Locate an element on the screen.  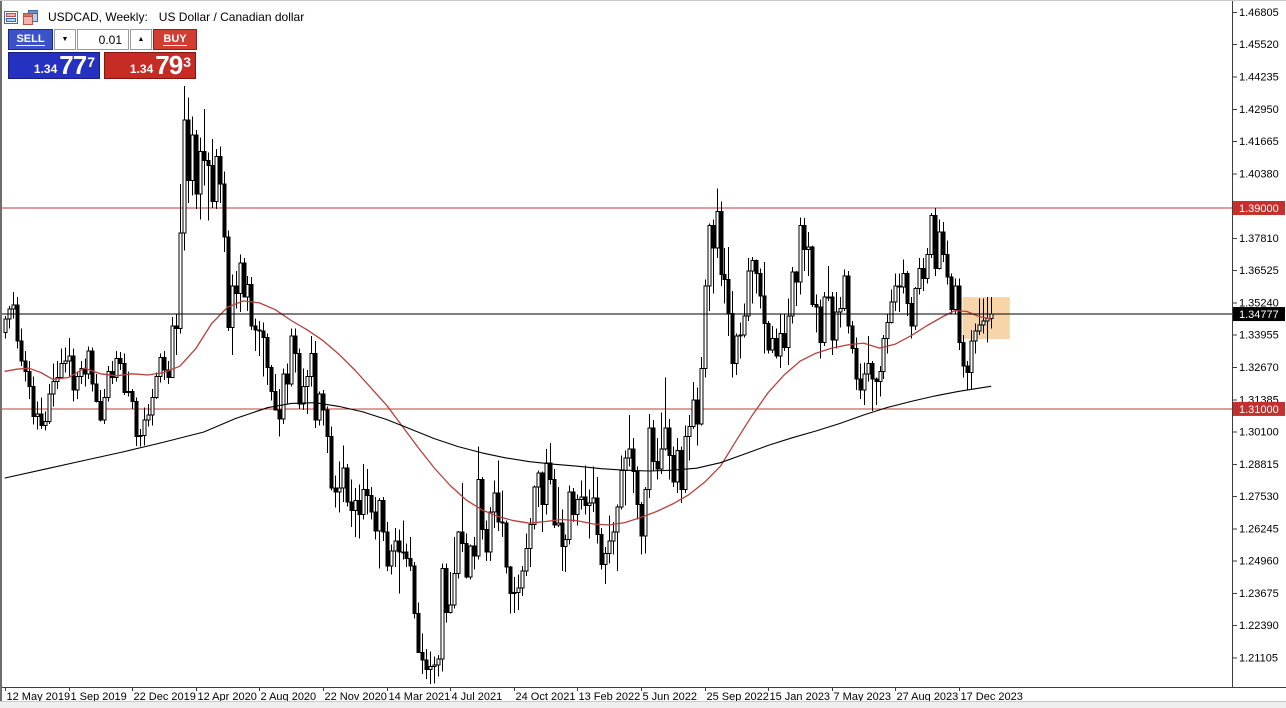
volume-increase-button: ▲ is located at coordinates (141, 39).